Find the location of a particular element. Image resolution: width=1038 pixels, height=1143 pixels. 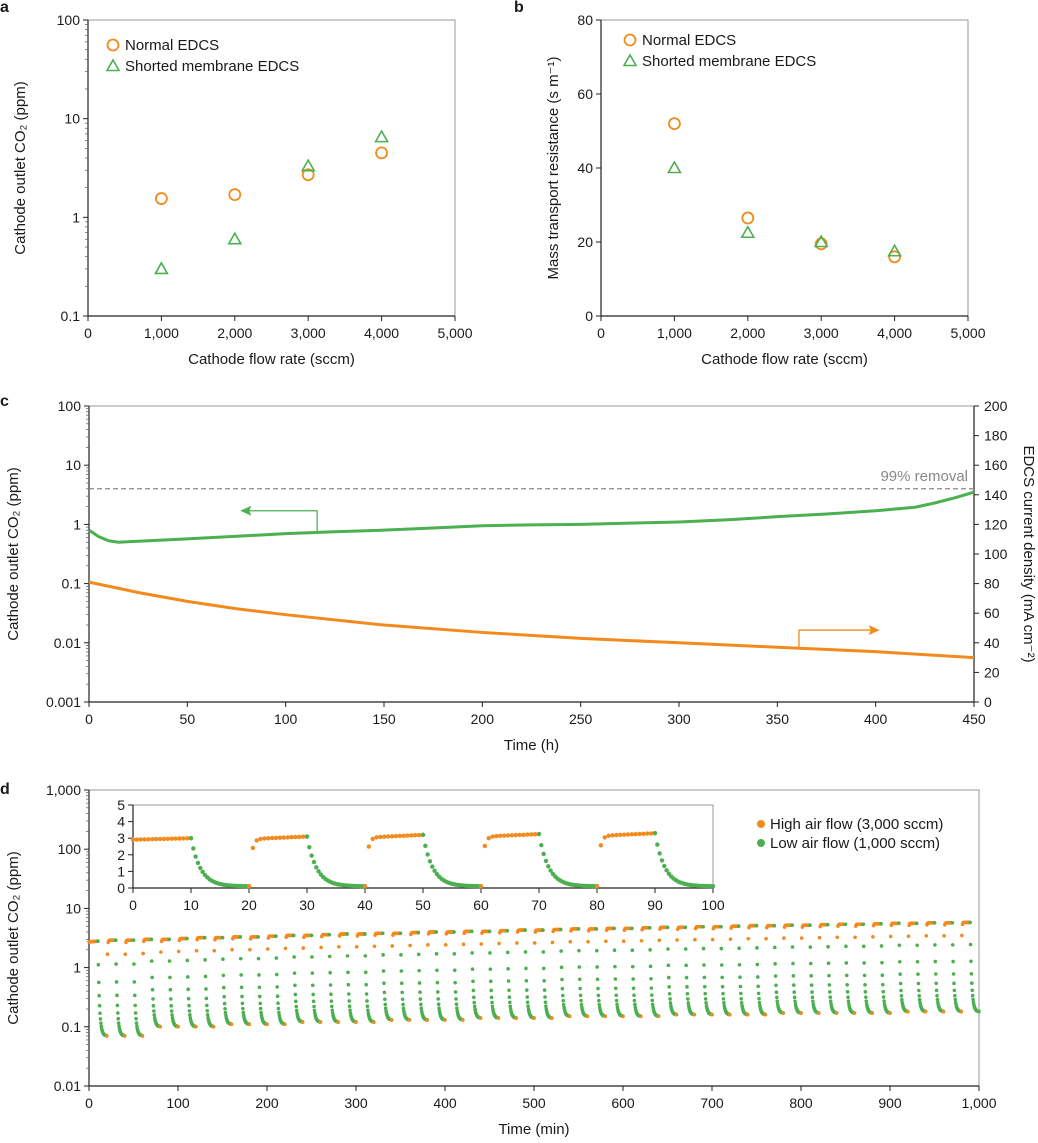

x-tick-label: 3,000 is located at coordinates (308, 333).